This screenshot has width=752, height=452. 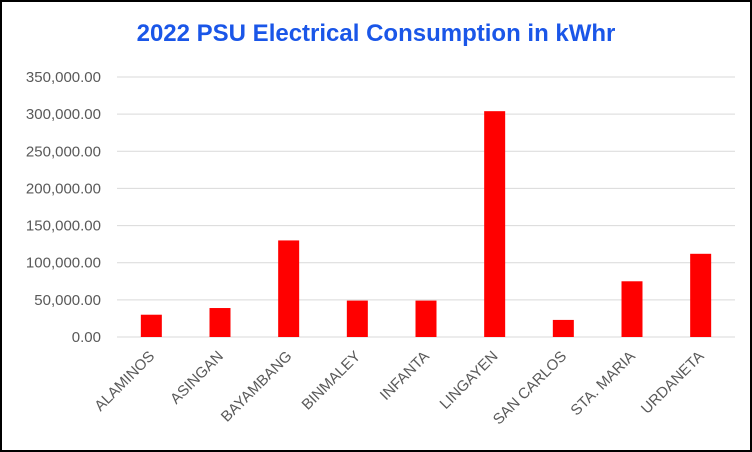 What do you see at coordinates (63, 188) in the screenshot?
I see `y-tick-label: 200,000.00` at bounding box center [63, 188].